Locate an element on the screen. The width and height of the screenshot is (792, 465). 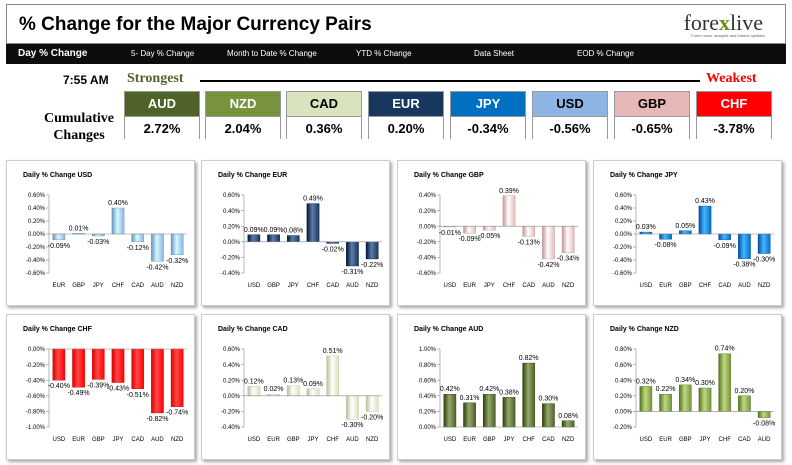
currency-box-chf: CHF -3.78% is located at coordinates (734, 115).